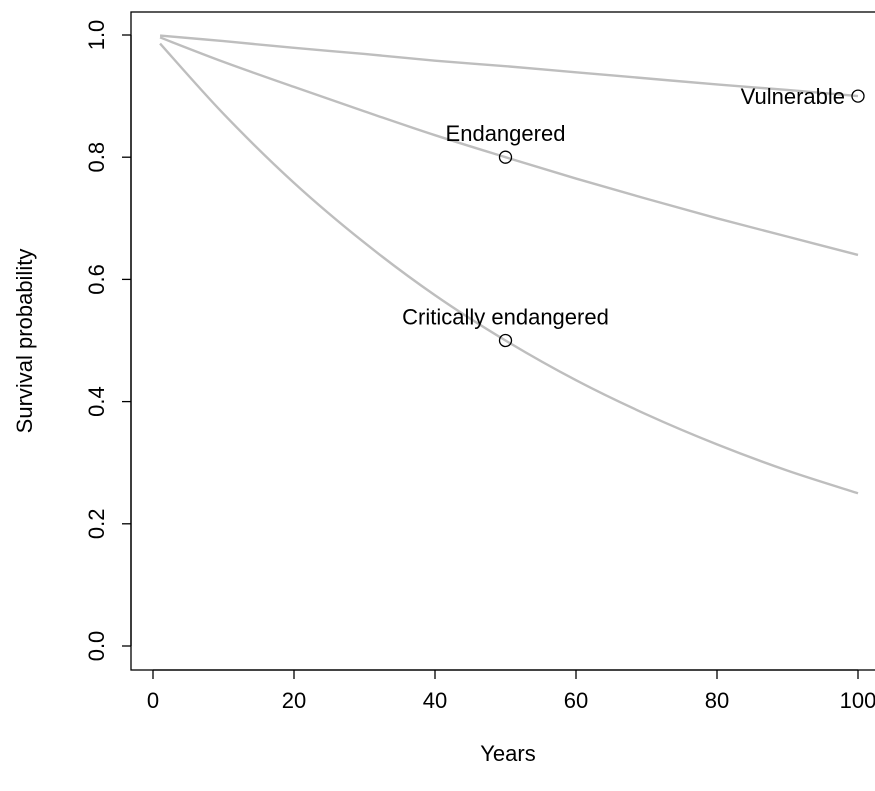 This screenshot has width=875, height=791. What do you see at coordinates (153, 700) in the screenshot?
I see `x-tick-label: 0` at bounding box center [153, 700].